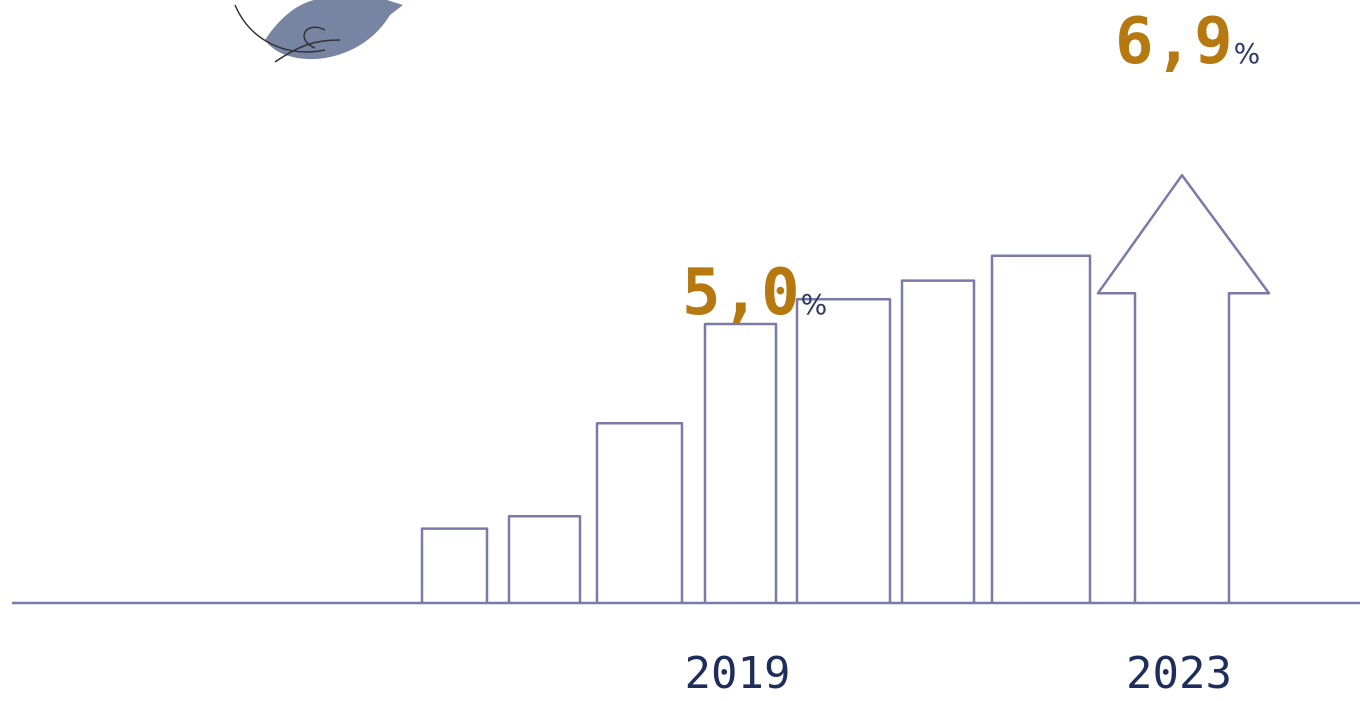  Describe the element at coordinates (1183, 388) in the screenshot. I see `bar-arrow` at that location.